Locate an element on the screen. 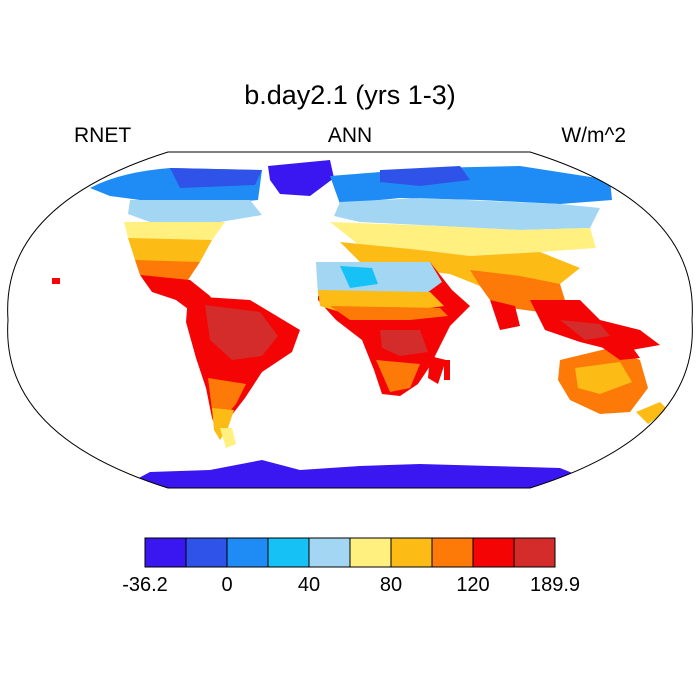  colorbar-tick-label: 40 is located at coordinates (309, 585).